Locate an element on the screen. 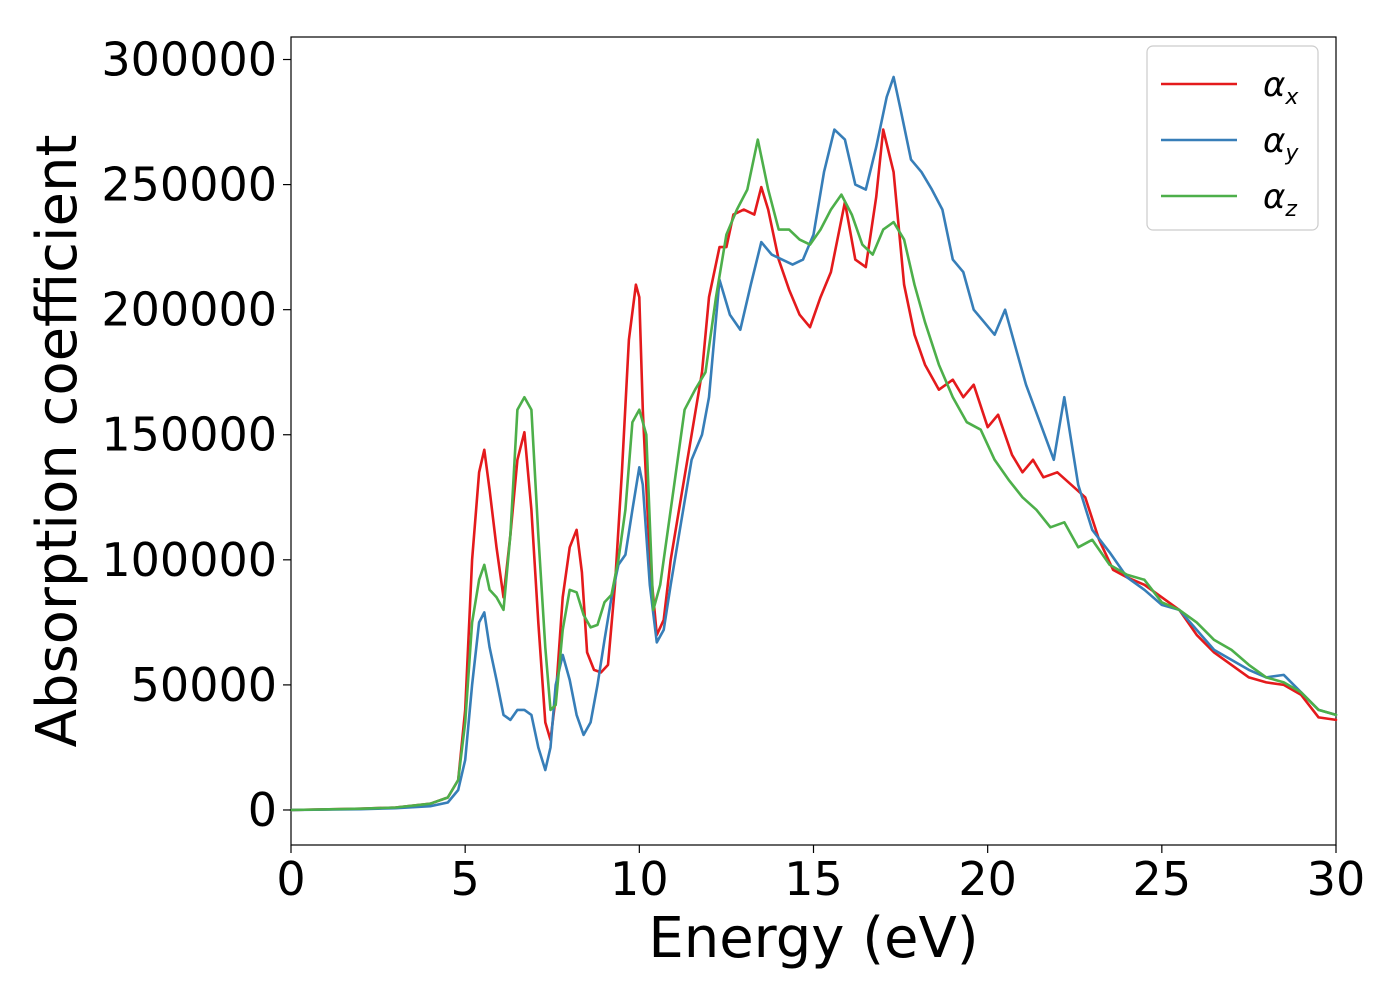 Image resolution: width=1400 pixels, height=1000 pixels. y-tick-label: 250000 is located at coordinates (189, 185).